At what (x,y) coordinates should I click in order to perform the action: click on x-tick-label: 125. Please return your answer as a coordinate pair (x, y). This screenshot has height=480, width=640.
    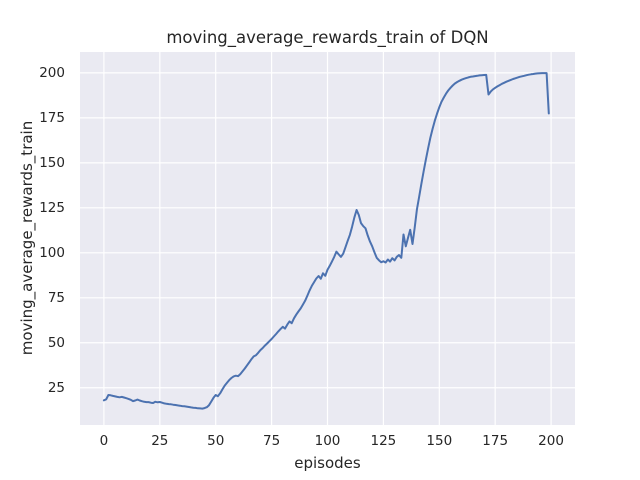
    Looking at the image, I should click on (383, 441).